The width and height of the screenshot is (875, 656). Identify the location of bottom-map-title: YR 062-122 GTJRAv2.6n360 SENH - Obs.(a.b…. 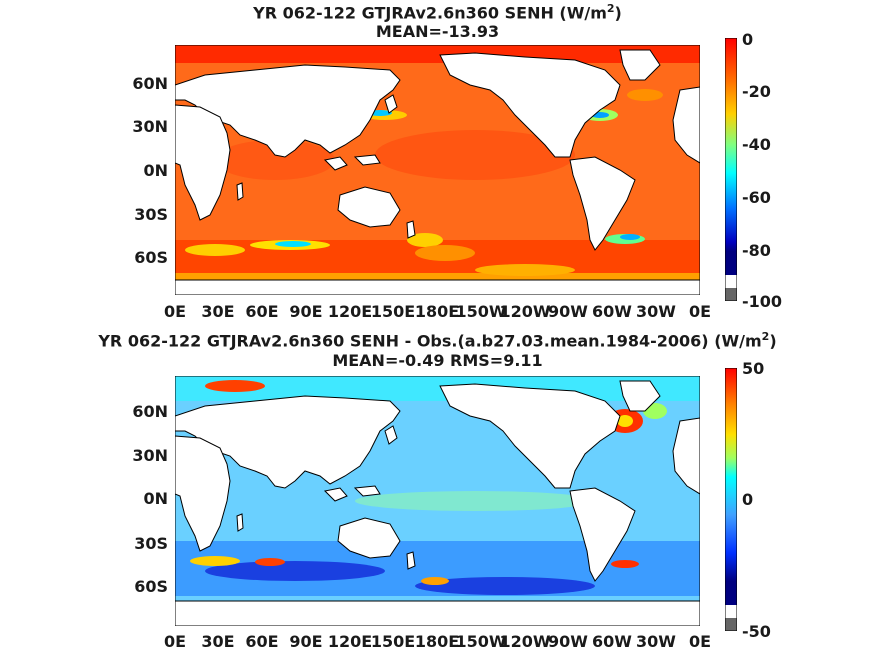
(437, 340).